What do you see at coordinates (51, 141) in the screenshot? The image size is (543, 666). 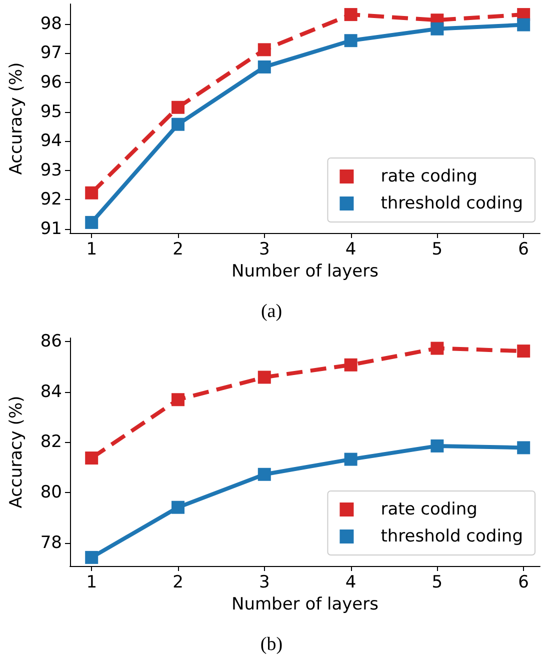 I see `y-tick-label: 94` at bounding box center [51, 141].